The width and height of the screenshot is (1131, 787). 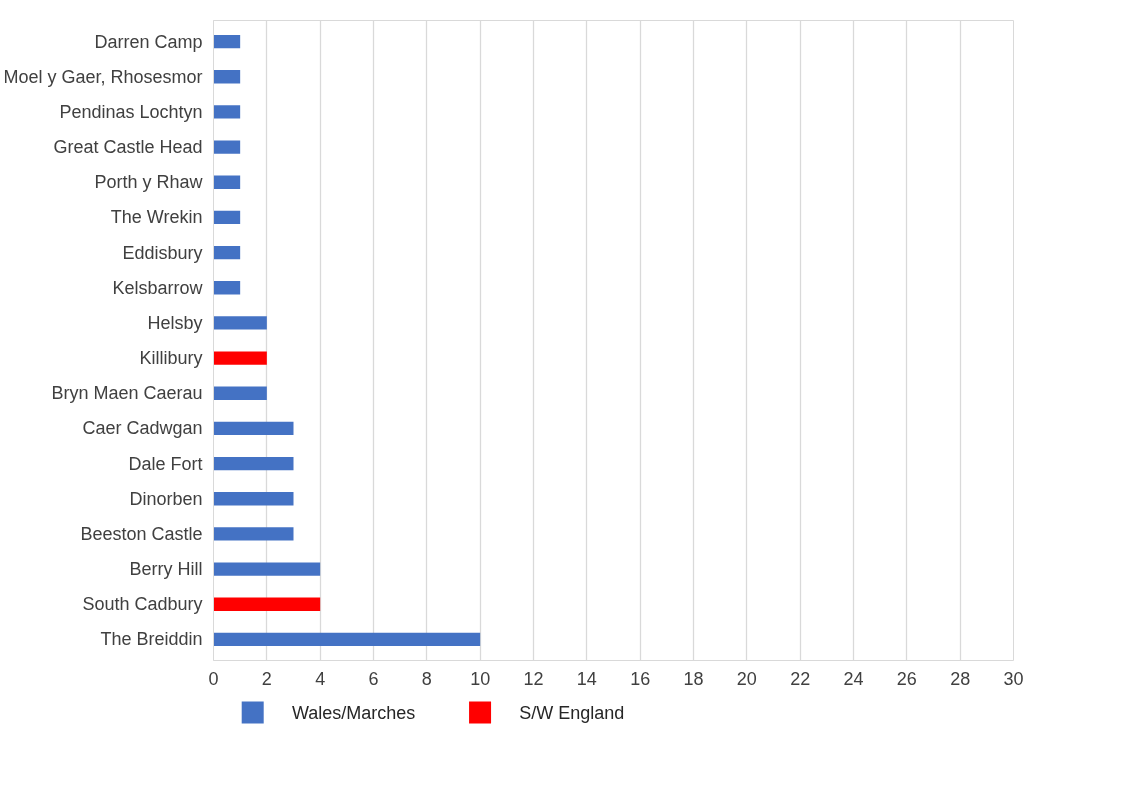 I want to click on y-tick-label: Bryn Maen Caerau, so click(x=127, y=393).